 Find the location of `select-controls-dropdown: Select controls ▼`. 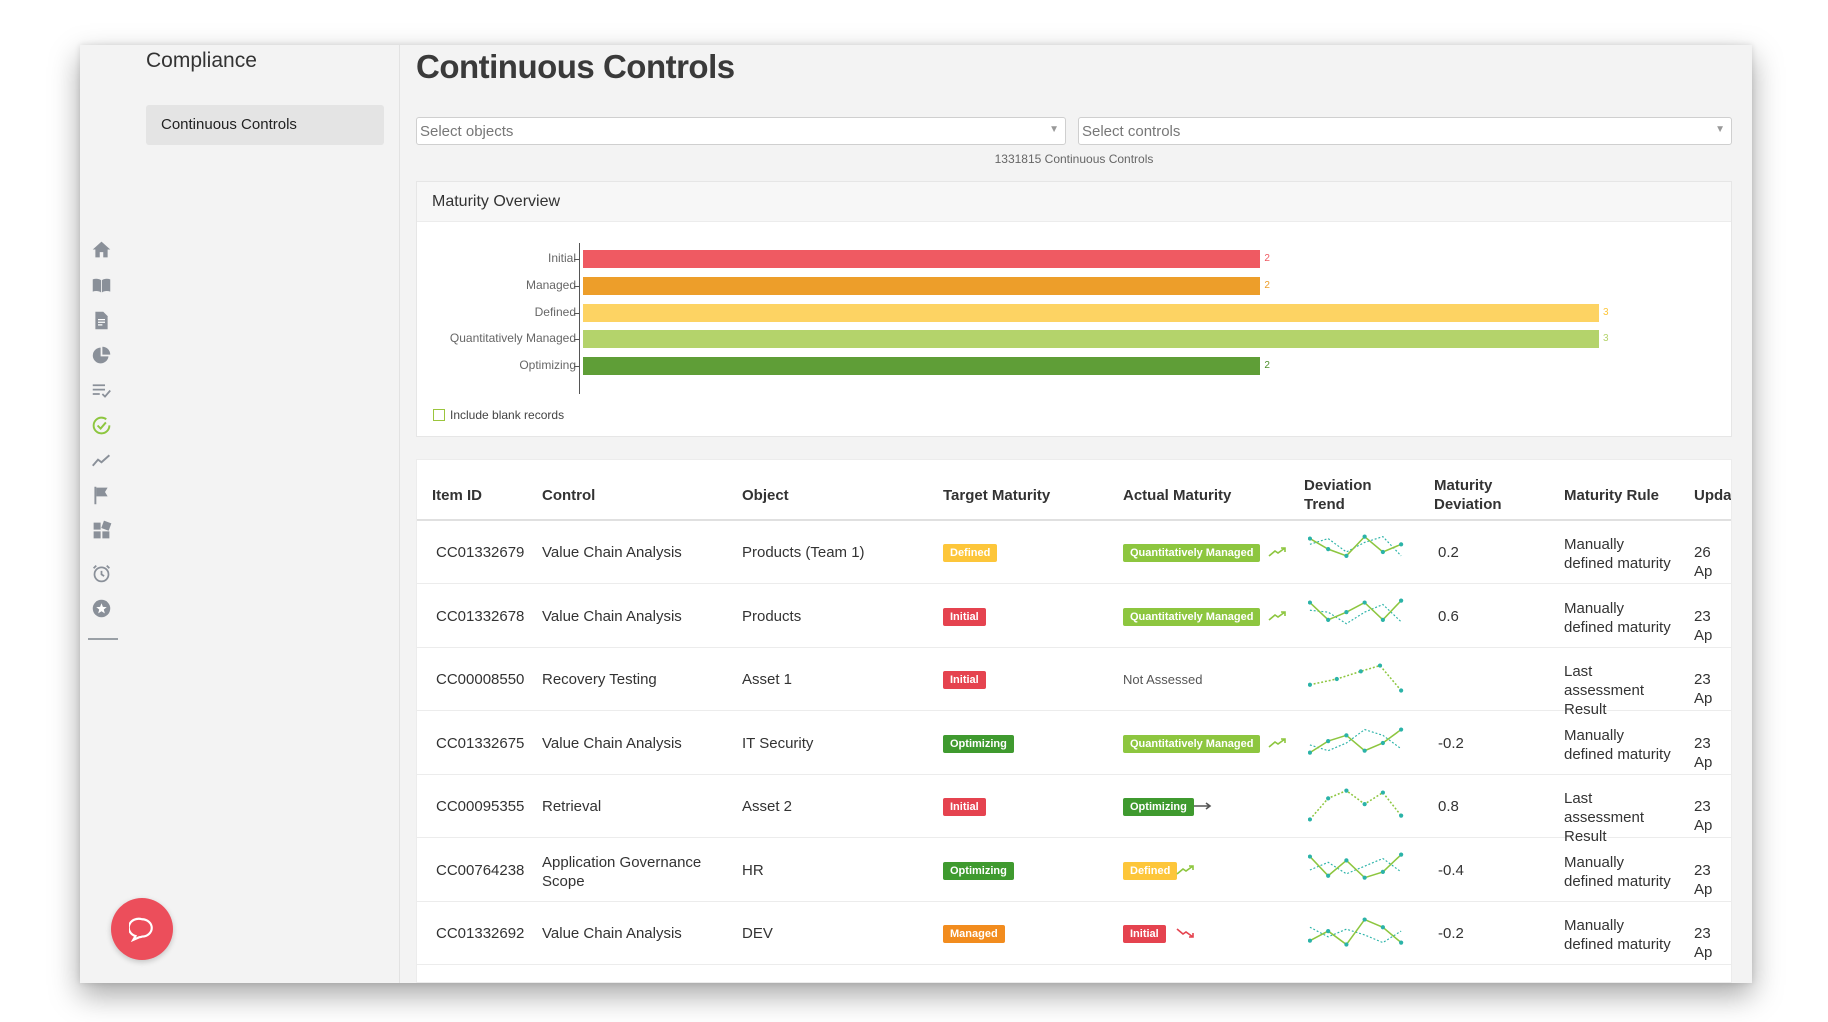

select-controls-dropdown: Select controls ▼ is located at coordinates (1405, 131).